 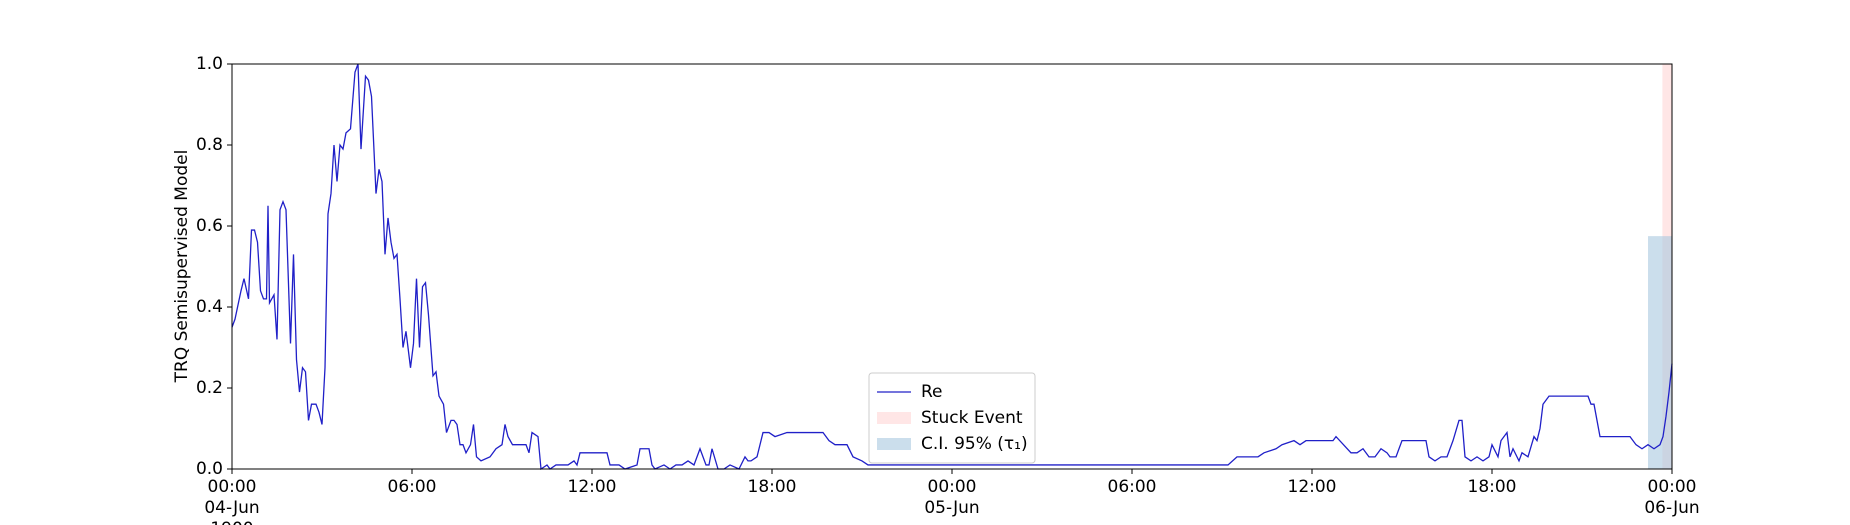 What do you see at coordinates (209, 469) in the screenshot?
I see `y-tick-label: 0.0` at bounding box center [209, 469].